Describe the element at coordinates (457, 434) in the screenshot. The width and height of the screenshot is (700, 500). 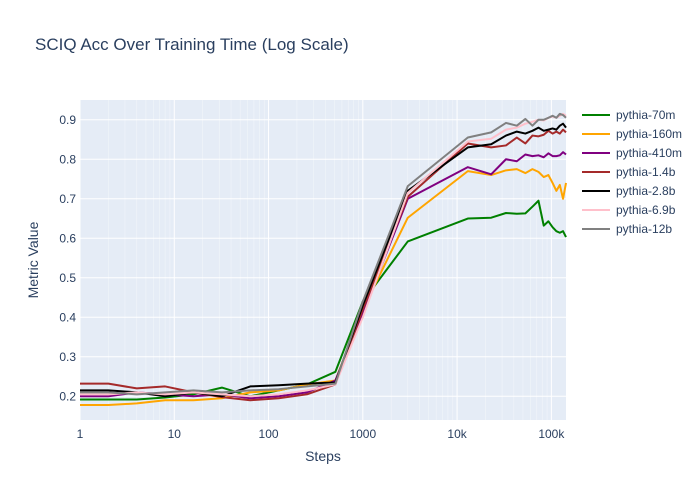
I see `x-tick-label: 10k` at that location.